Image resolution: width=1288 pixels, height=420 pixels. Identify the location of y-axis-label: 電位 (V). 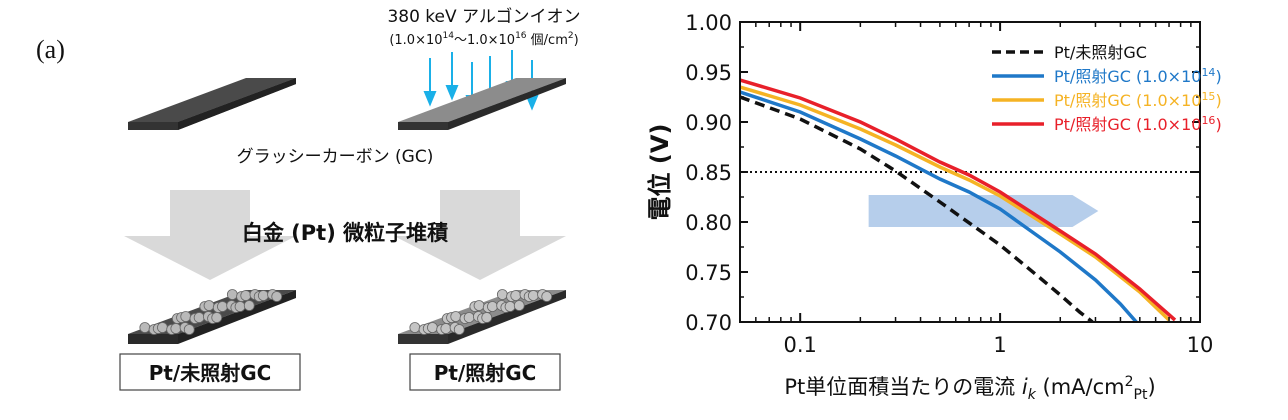
(660, 172).